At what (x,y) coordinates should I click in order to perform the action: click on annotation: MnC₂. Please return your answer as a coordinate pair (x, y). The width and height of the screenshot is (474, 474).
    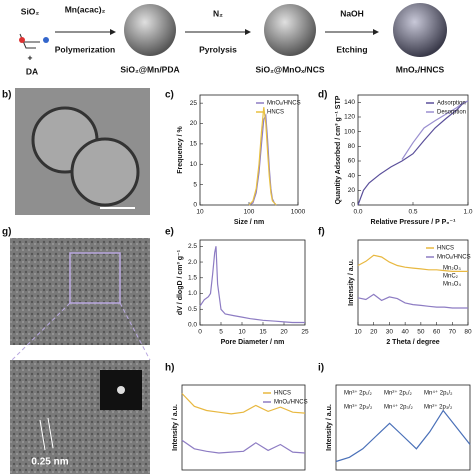
    Looking at the image, I should click on (451, 277).